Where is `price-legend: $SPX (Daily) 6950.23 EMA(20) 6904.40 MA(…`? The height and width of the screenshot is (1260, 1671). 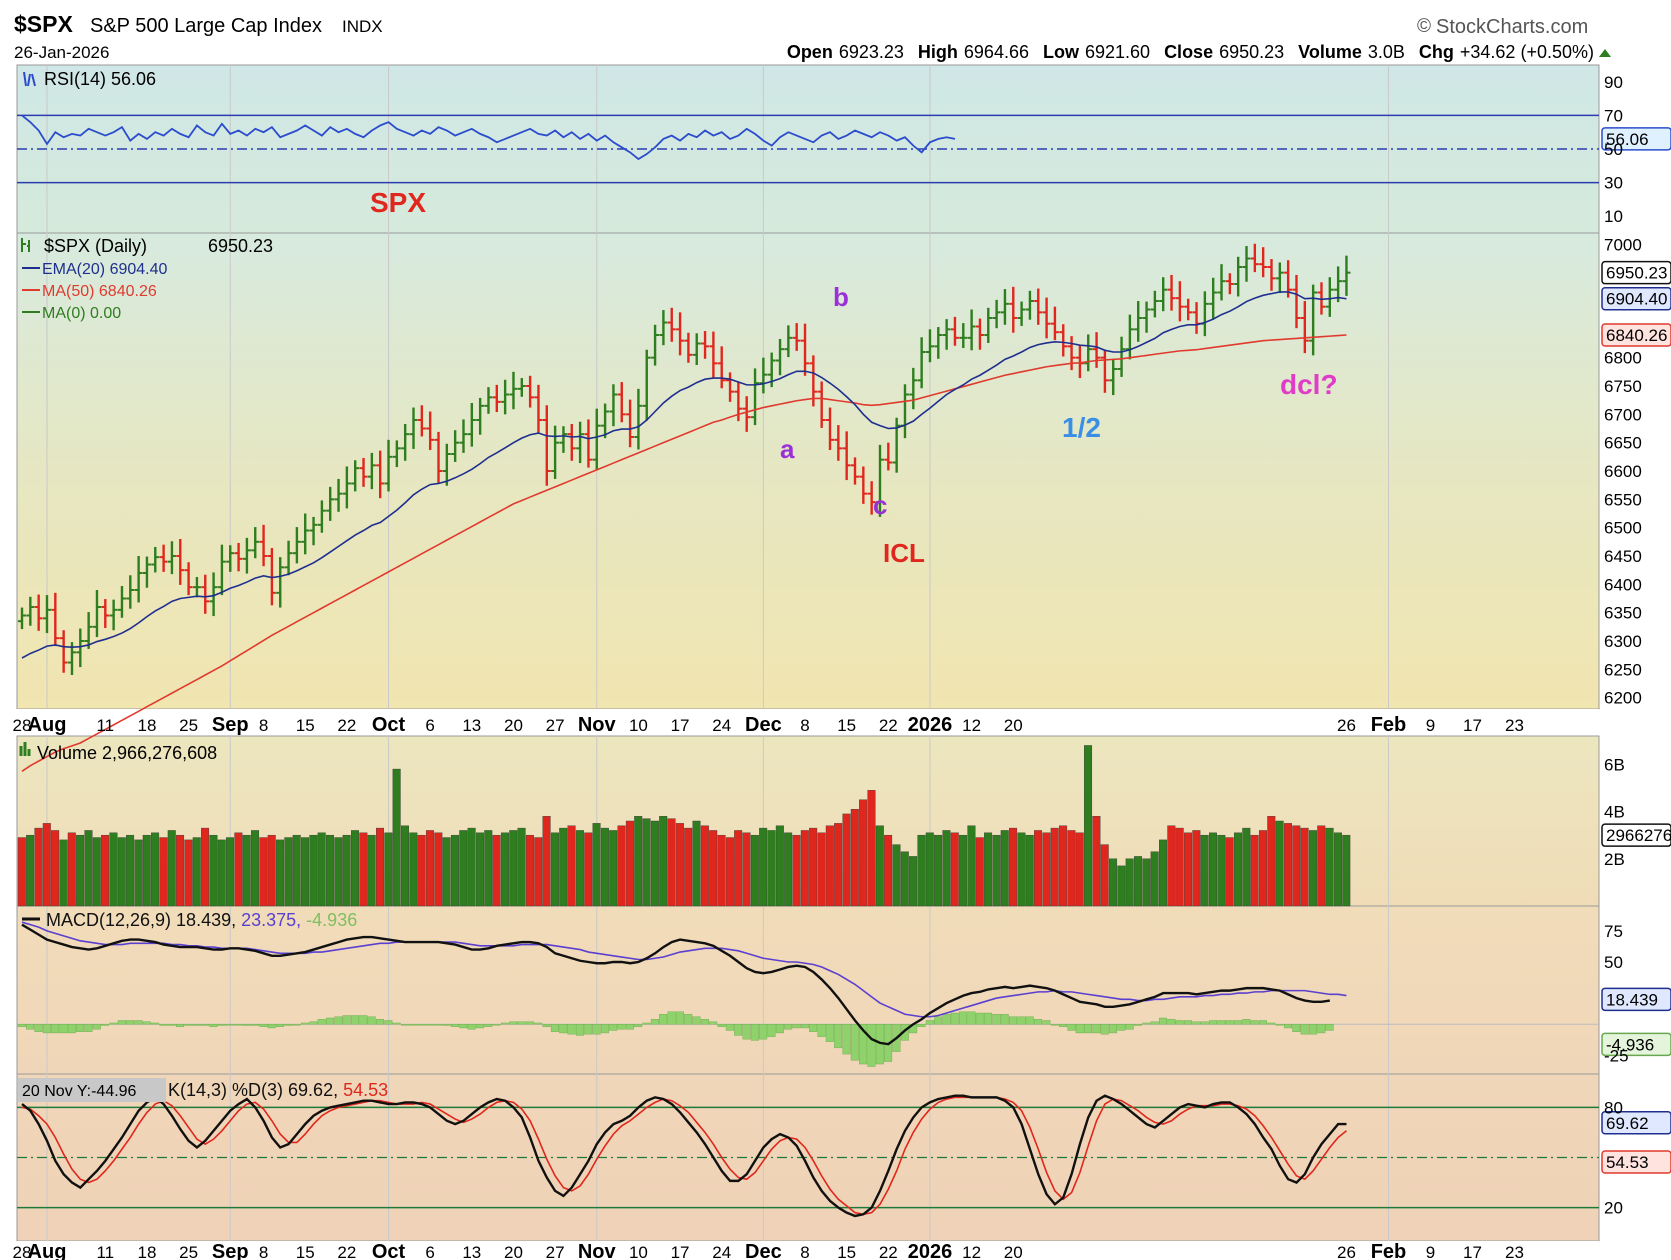
price-legend: $SPX (Daily) 6950.23 EMA(20) 6904.40 MA(… is located at coordinates (147, 279).